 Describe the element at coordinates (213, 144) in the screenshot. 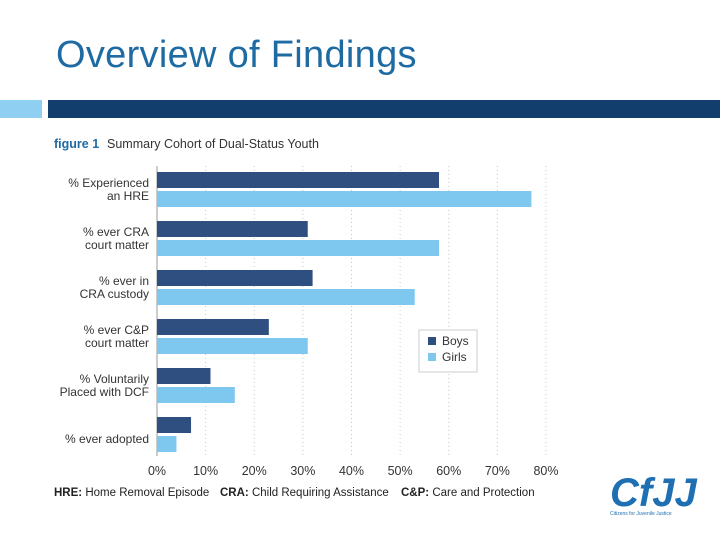

I see `chart-title: Summary Cohort of Dual-Status Youth` at that location.